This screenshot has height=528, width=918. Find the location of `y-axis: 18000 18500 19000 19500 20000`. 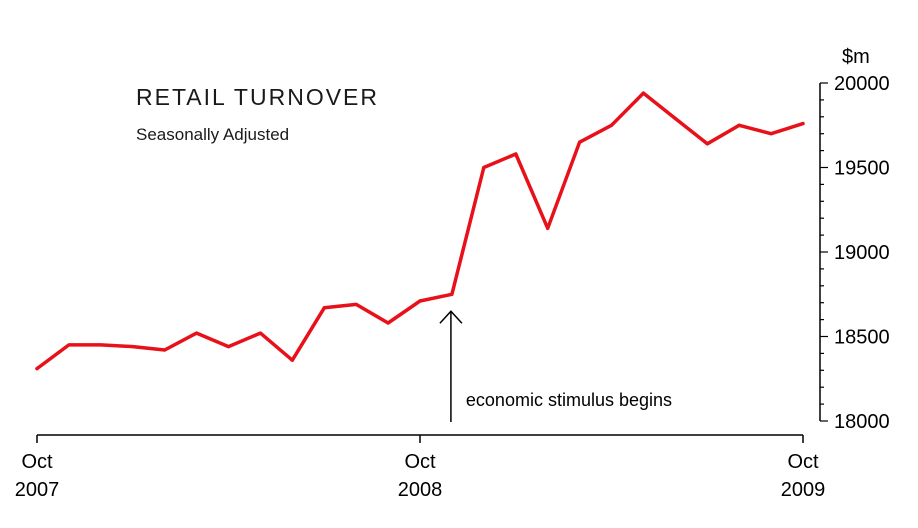

y-axis: 18000 18500 19000 19500 20000 is located at coordinates (854, 253).